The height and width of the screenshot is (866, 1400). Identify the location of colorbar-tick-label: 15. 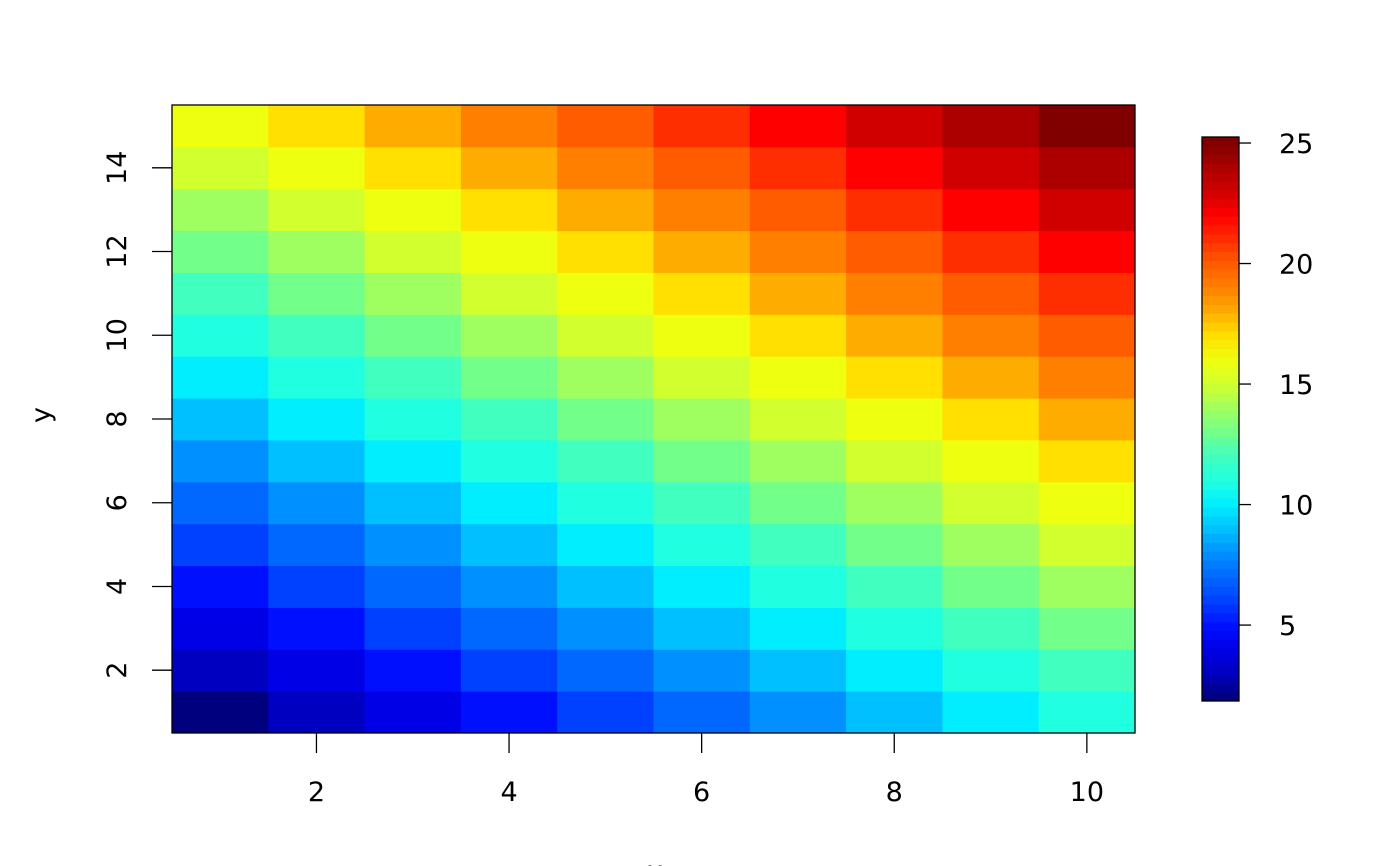
(1296, 385).